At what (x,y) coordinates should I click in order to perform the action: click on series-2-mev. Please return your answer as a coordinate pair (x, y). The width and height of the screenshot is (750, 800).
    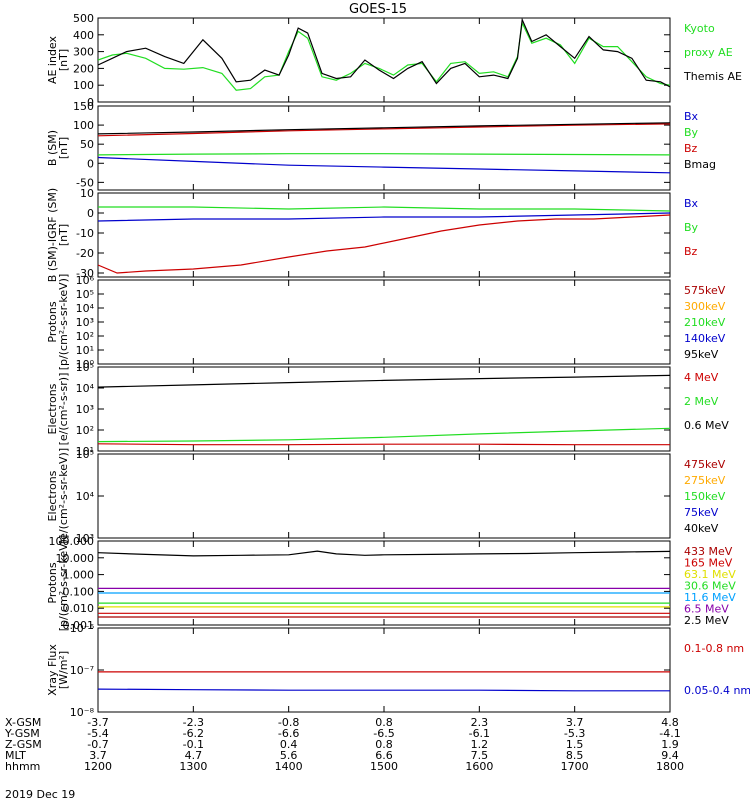
    Looking at the image, I should click on (384, 435).